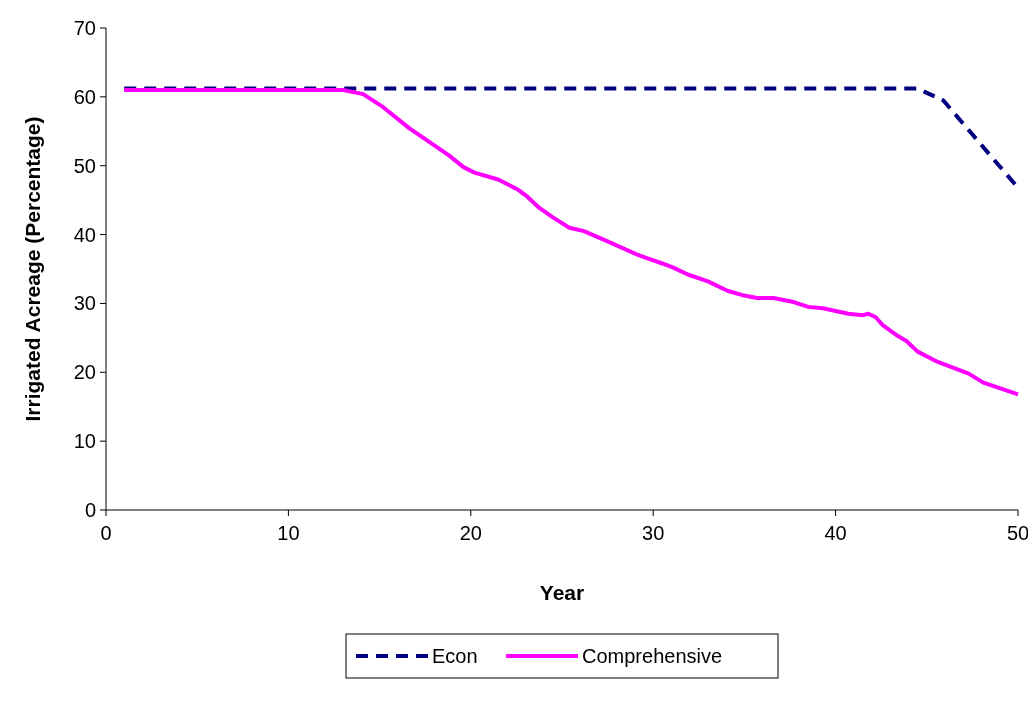 The height and width of the screenshot is (709, 1028). Describe the element at coordinates (84, 165) in the screenshot. I see `y-tick-label: 50` at that location.